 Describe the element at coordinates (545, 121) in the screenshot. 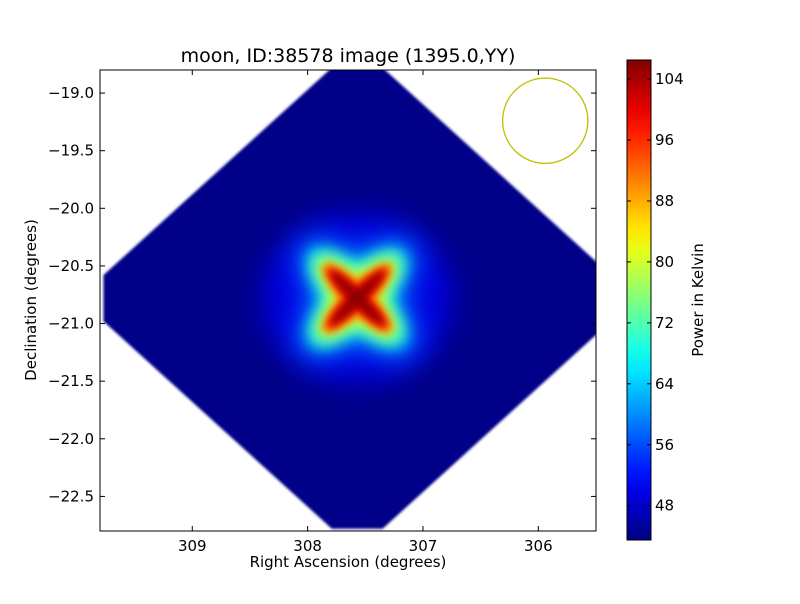

I see `beam-circle` at that location.